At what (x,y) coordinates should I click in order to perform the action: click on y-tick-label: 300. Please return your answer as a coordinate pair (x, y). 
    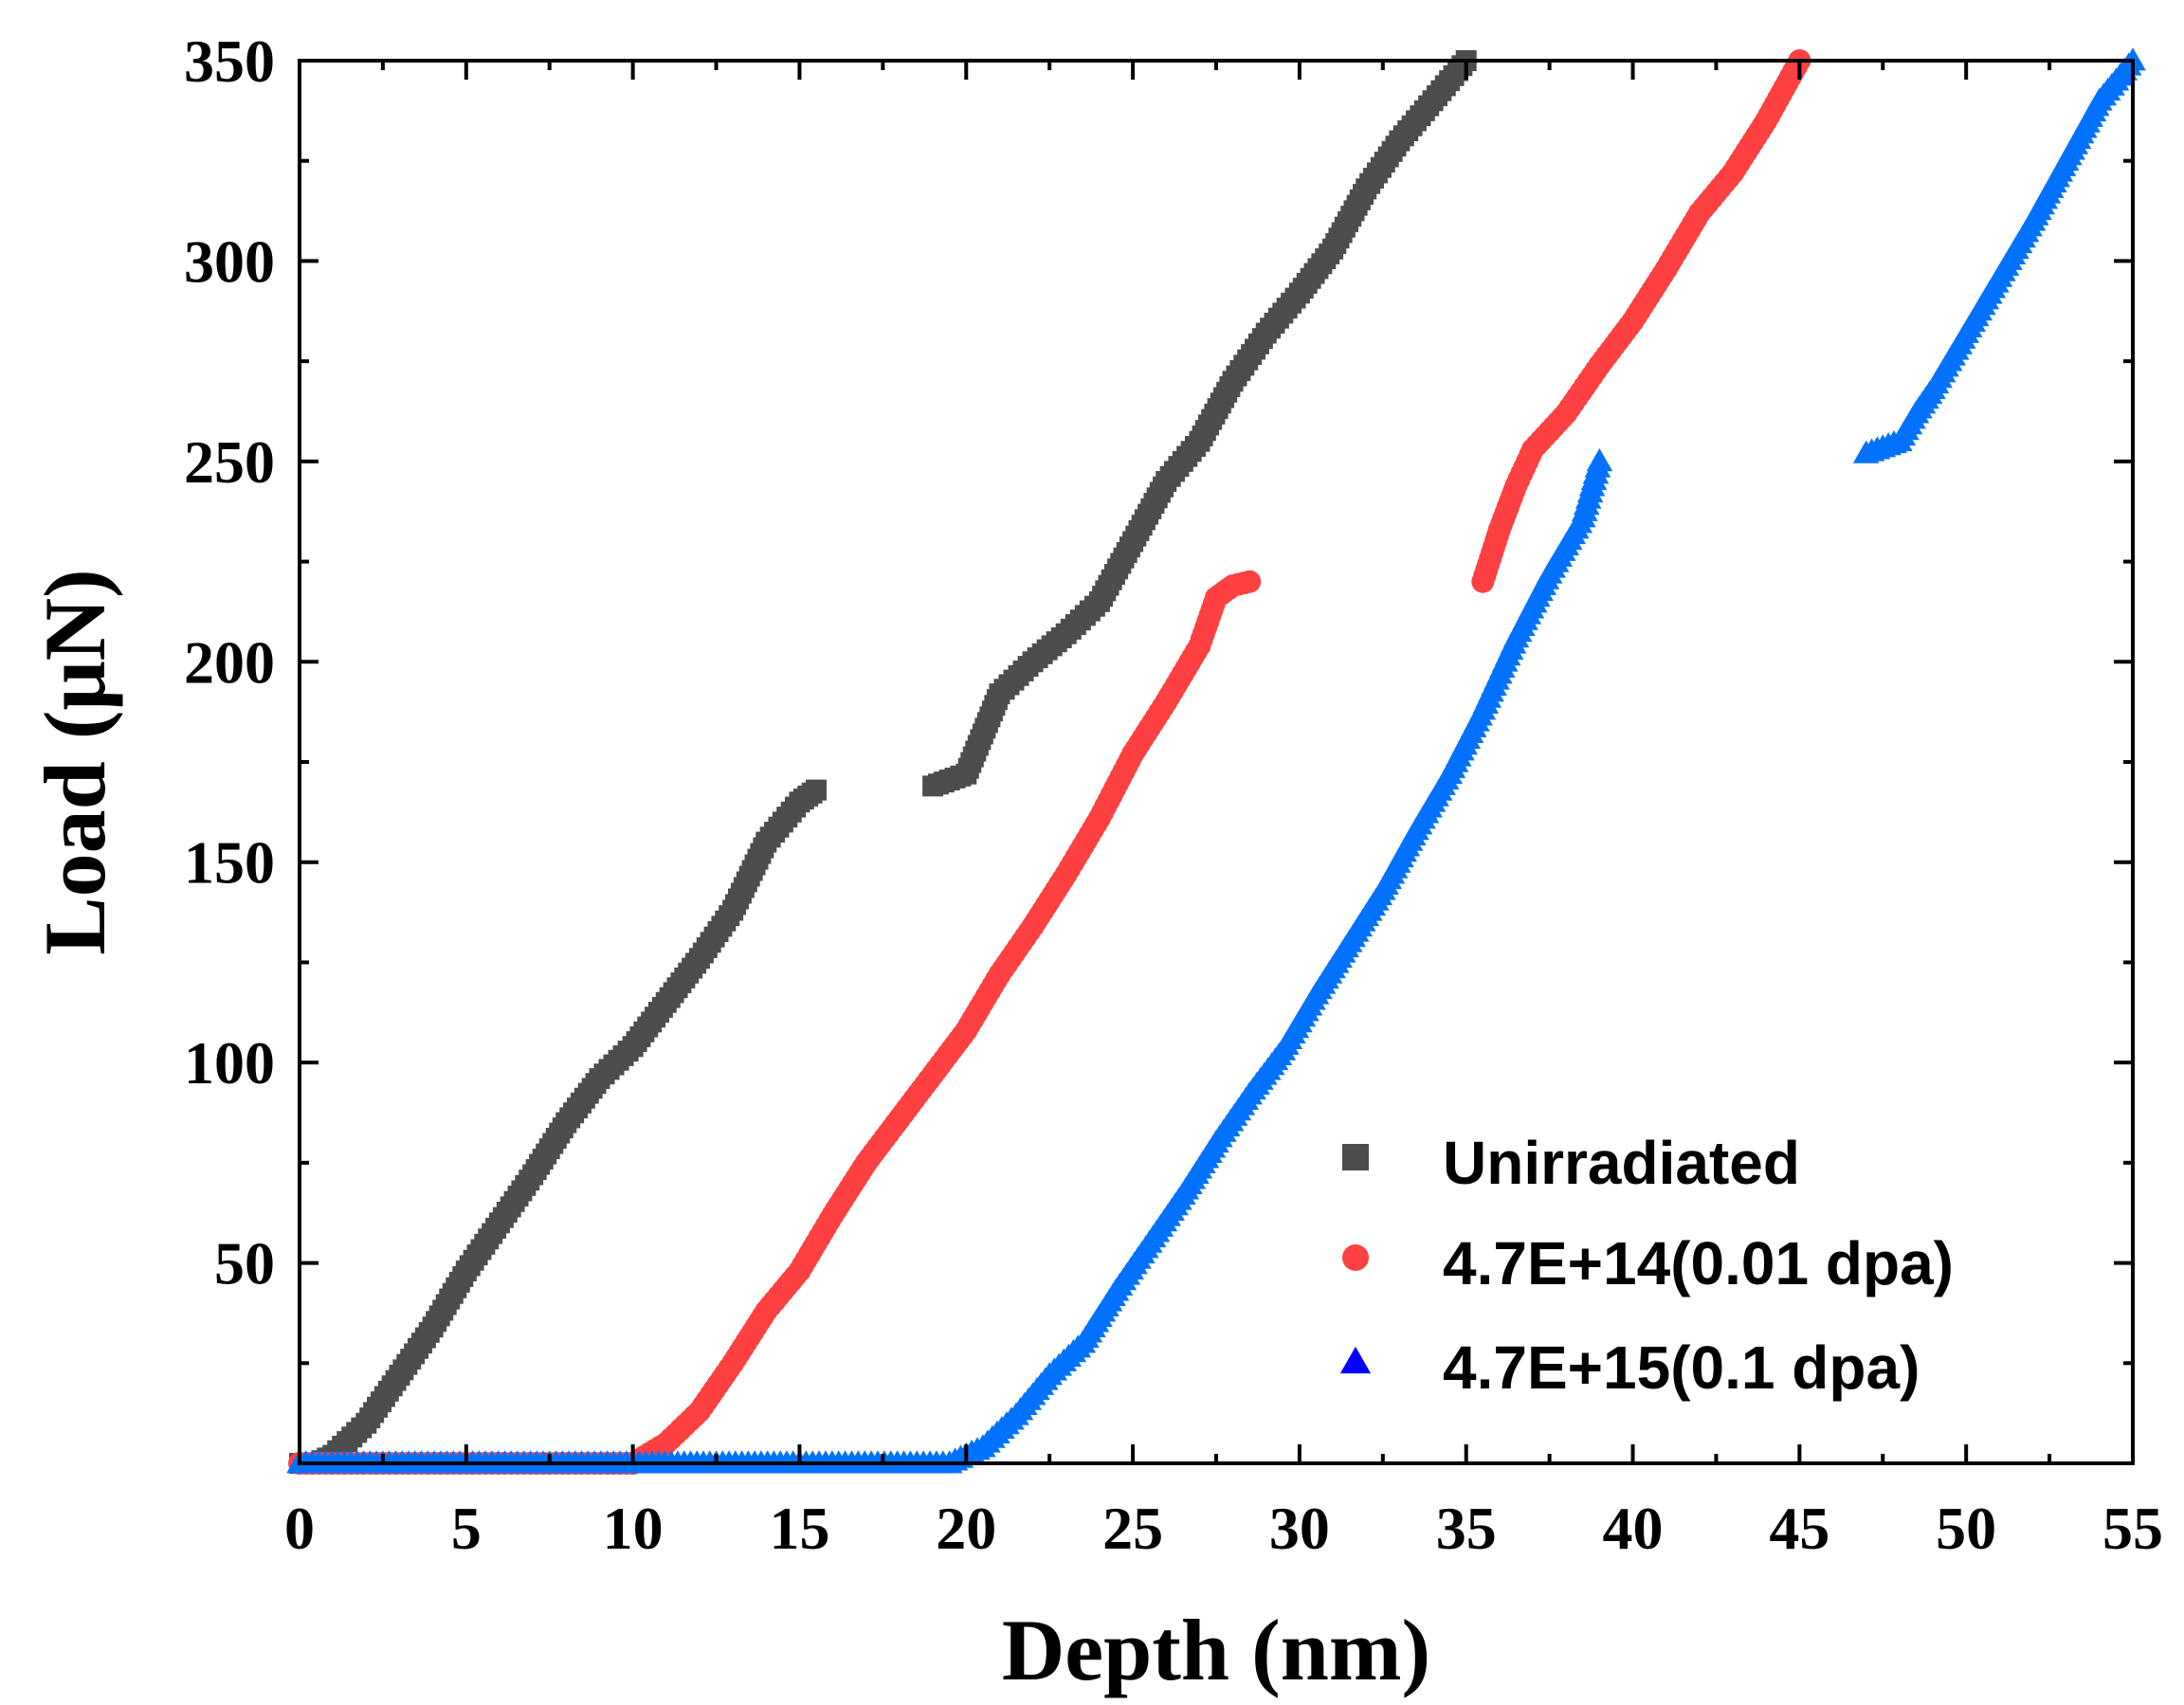
    Looking at the image, I should click on (229, 261).